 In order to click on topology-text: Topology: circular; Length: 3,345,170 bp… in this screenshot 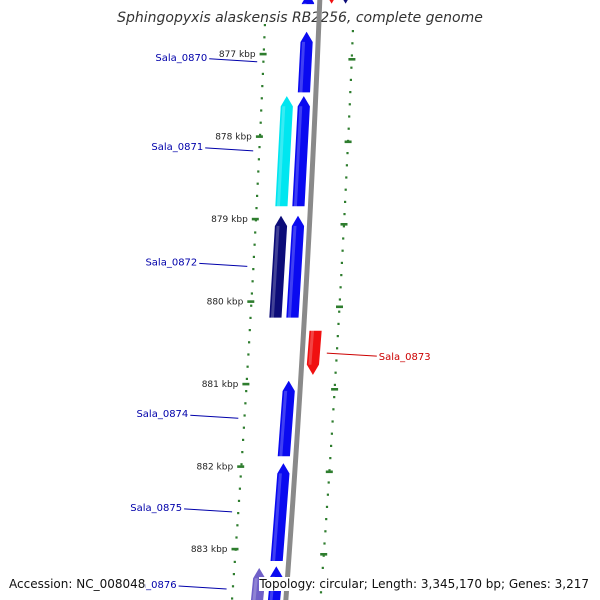, I will do `click(424, 584)`.